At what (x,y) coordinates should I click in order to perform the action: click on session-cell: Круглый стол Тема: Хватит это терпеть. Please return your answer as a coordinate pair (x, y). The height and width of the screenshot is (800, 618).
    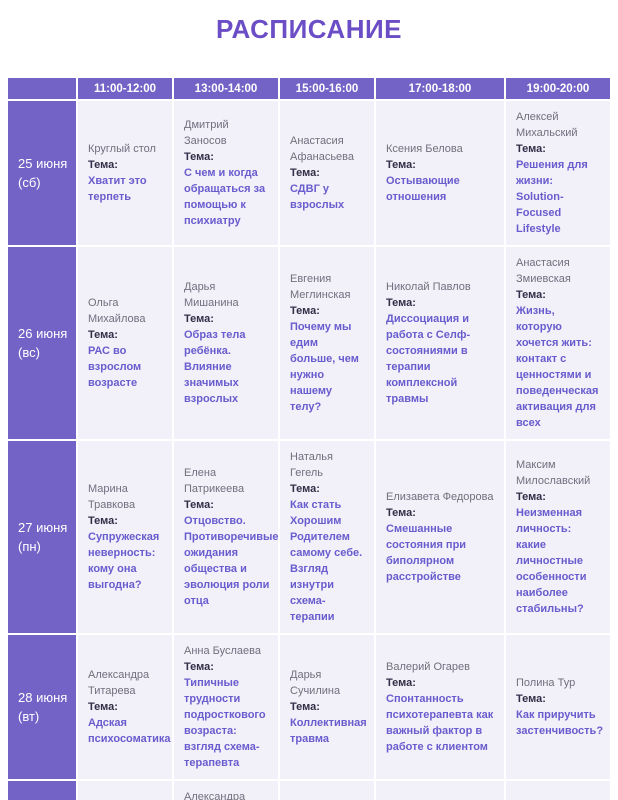
    Looking at the image, I should click on (125, 173).